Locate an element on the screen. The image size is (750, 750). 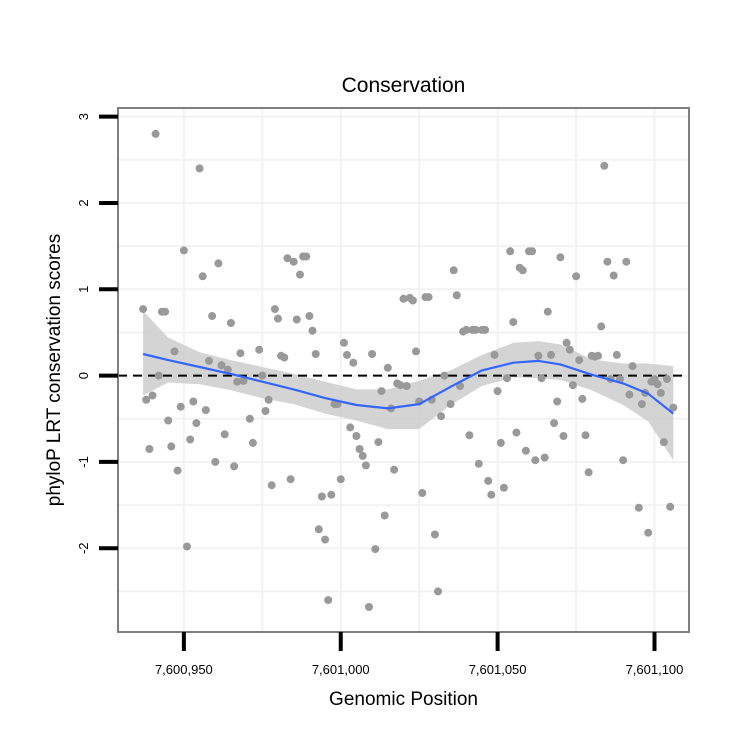
x-tick-label: 7,601,050 is located at coordinates (498, 669).